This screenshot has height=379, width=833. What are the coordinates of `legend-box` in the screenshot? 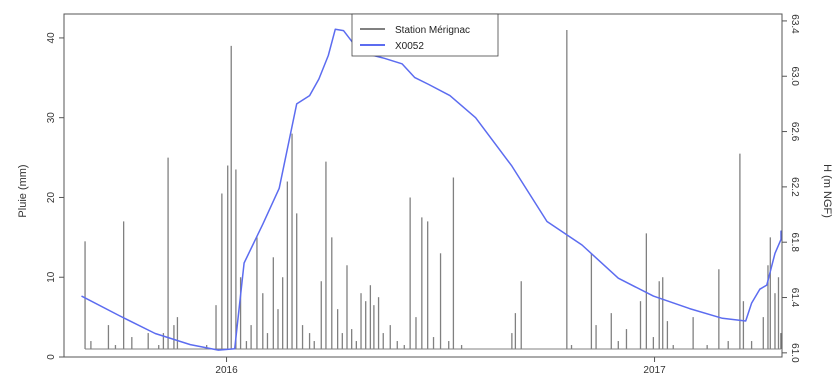 It's located at (425, 35).